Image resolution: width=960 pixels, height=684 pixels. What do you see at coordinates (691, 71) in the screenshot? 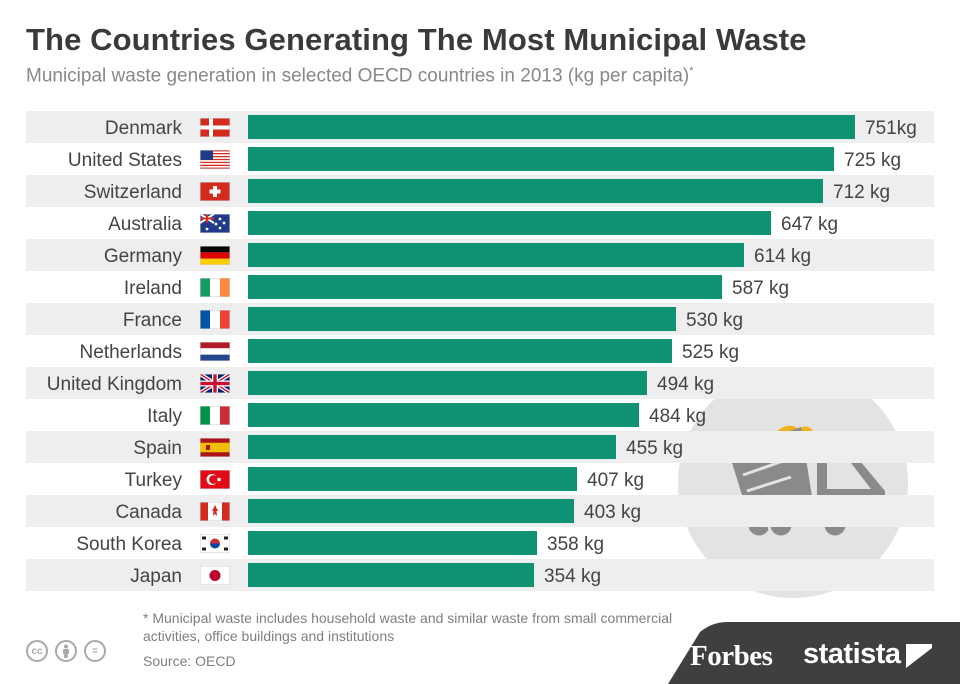
I see `subtitle-footnote-mark: *` at bounding box center [691, 71].